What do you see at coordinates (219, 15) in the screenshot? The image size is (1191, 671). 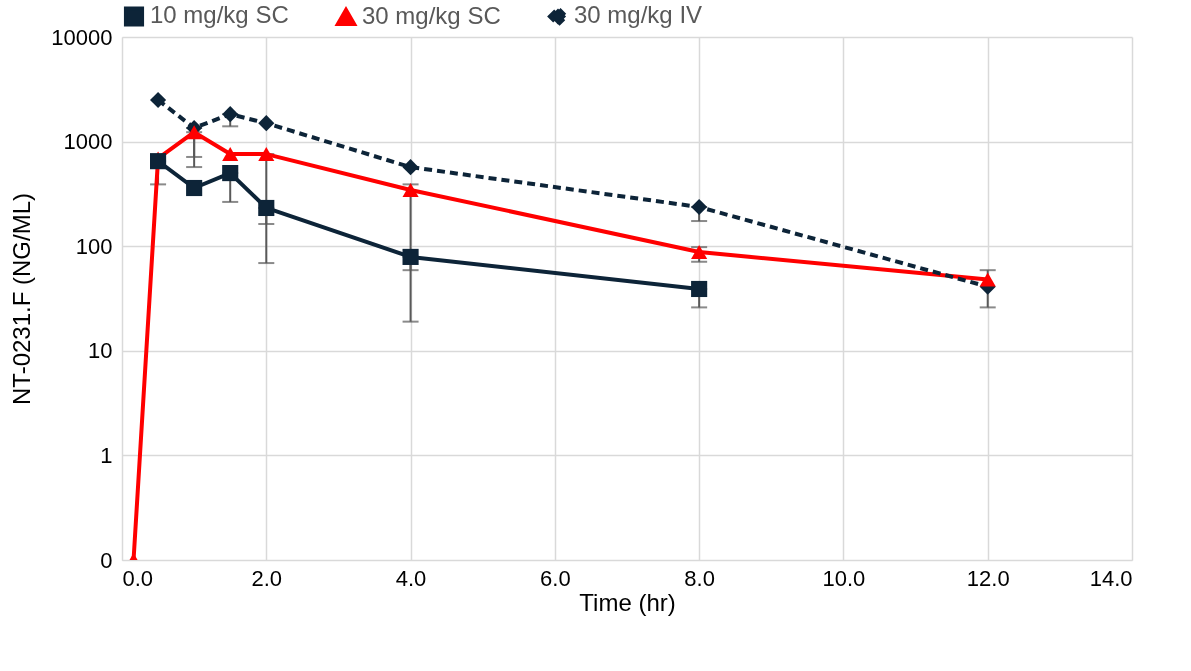 I see `legend-label: 10 mg/kg SC` at bounding box center [219, 15].